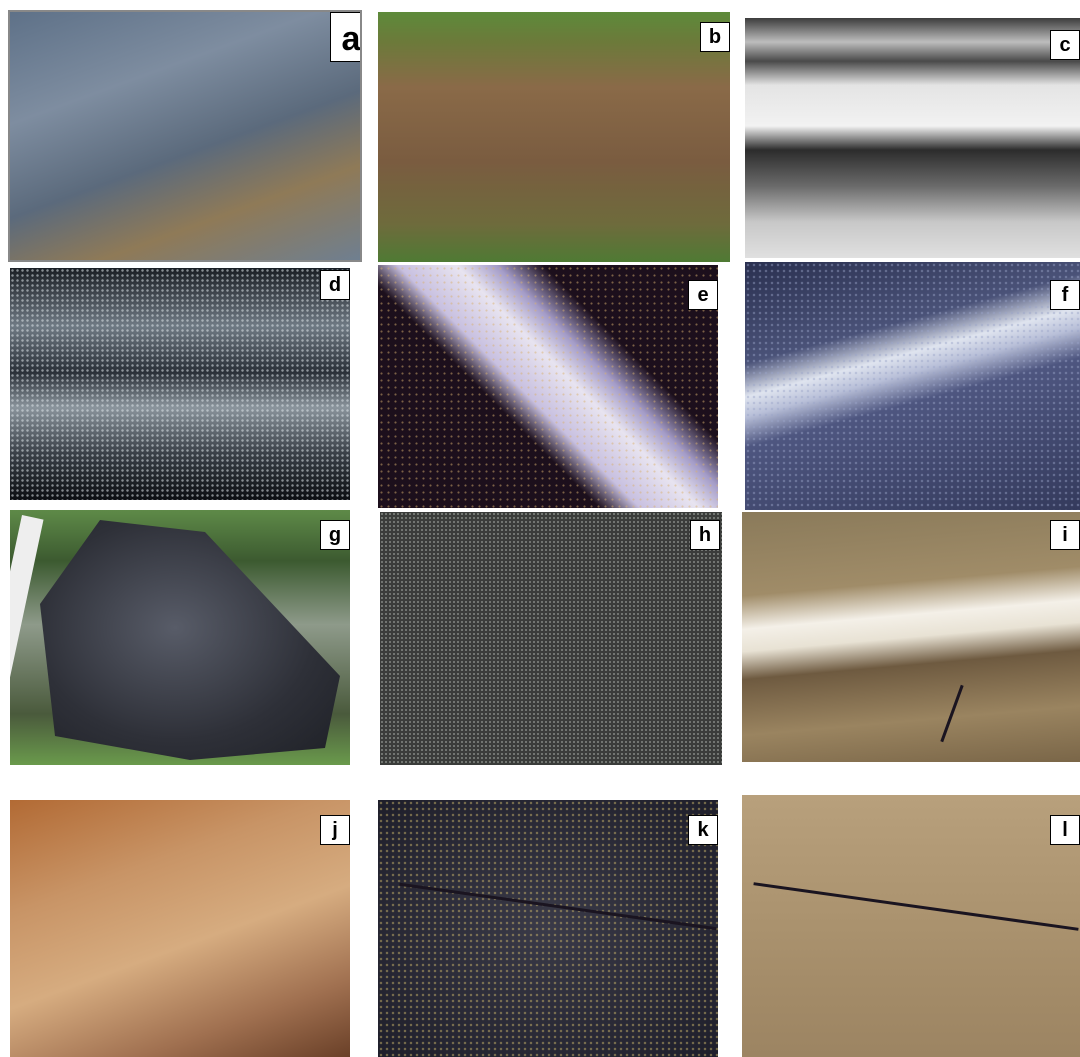 The height and width of the screenshot is (1057, 1080). I want to click on photo-panel: f, so click(912, 386).